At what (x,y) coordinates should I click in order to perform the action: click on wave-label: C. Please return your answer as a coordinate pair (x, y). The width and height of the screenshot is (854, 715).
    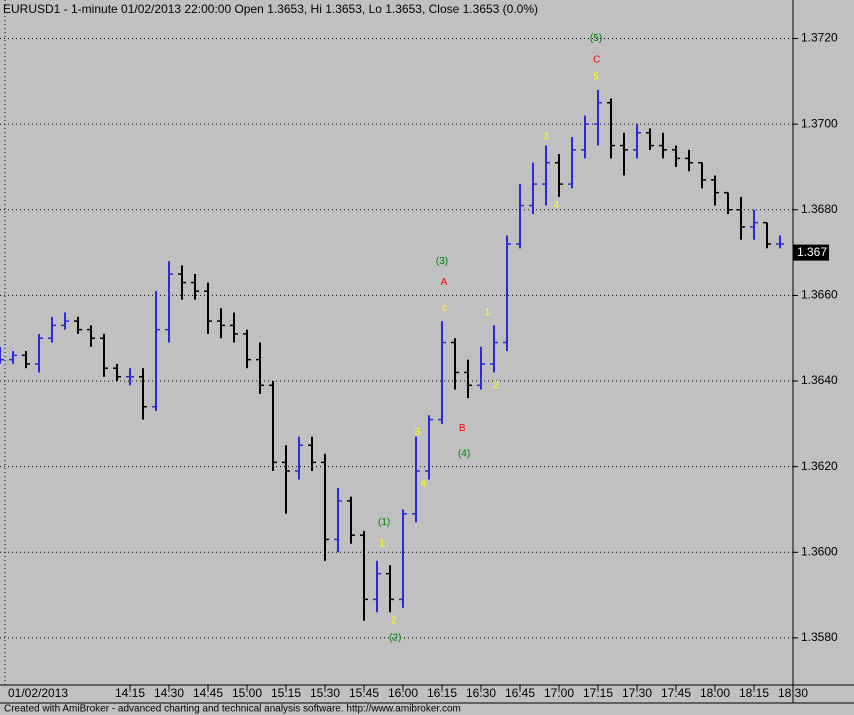
    Looking at the image, I should click on (596, 60).